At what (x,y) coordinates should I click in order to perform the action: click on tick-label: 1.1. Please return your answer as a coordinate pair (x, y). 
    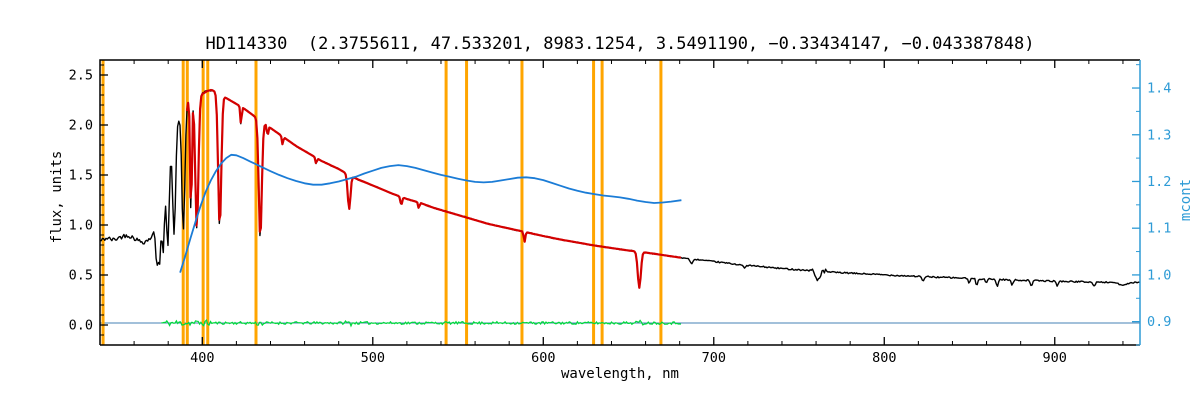
    Looking at the image, I should click on (1159, 229).